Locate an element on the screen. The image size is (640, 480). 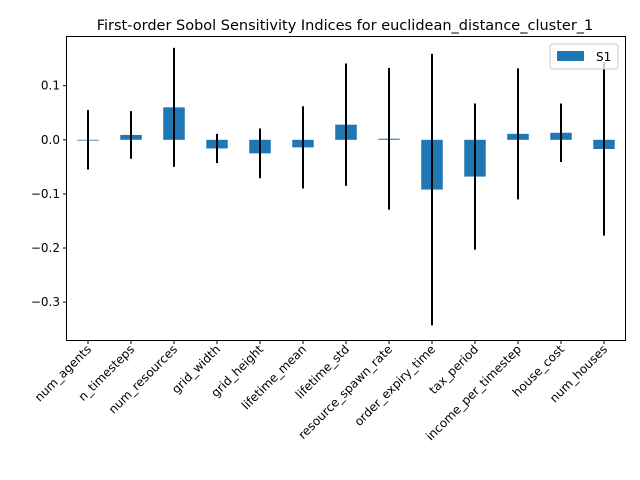
y-tick-label: −0.1 is located at coordinates (45, 194).